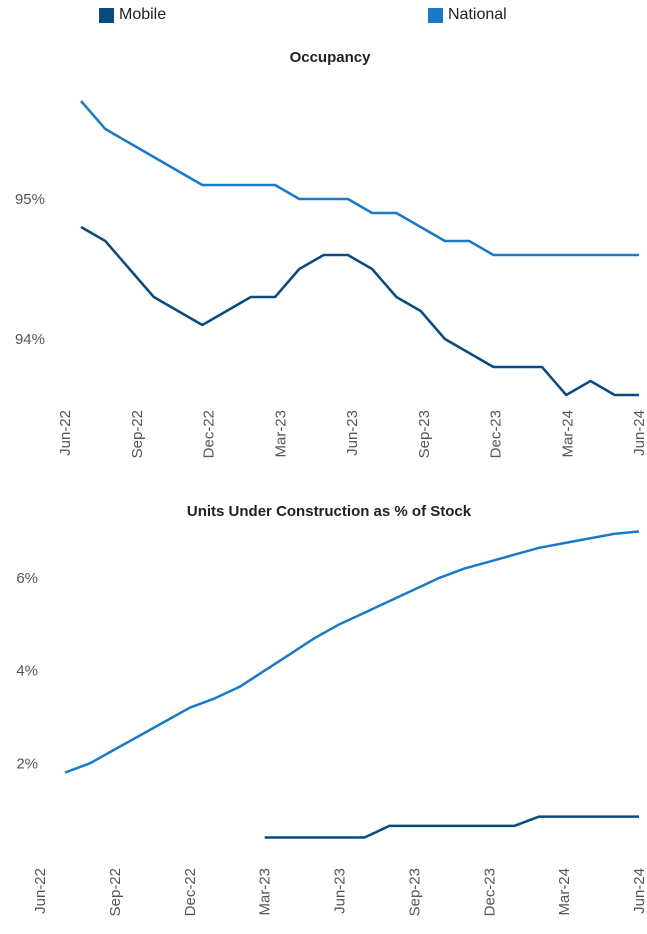  Describe the element at coordinates (331, 57) in the screenshot. I see `occupancy-title: Occupancy` at that location.